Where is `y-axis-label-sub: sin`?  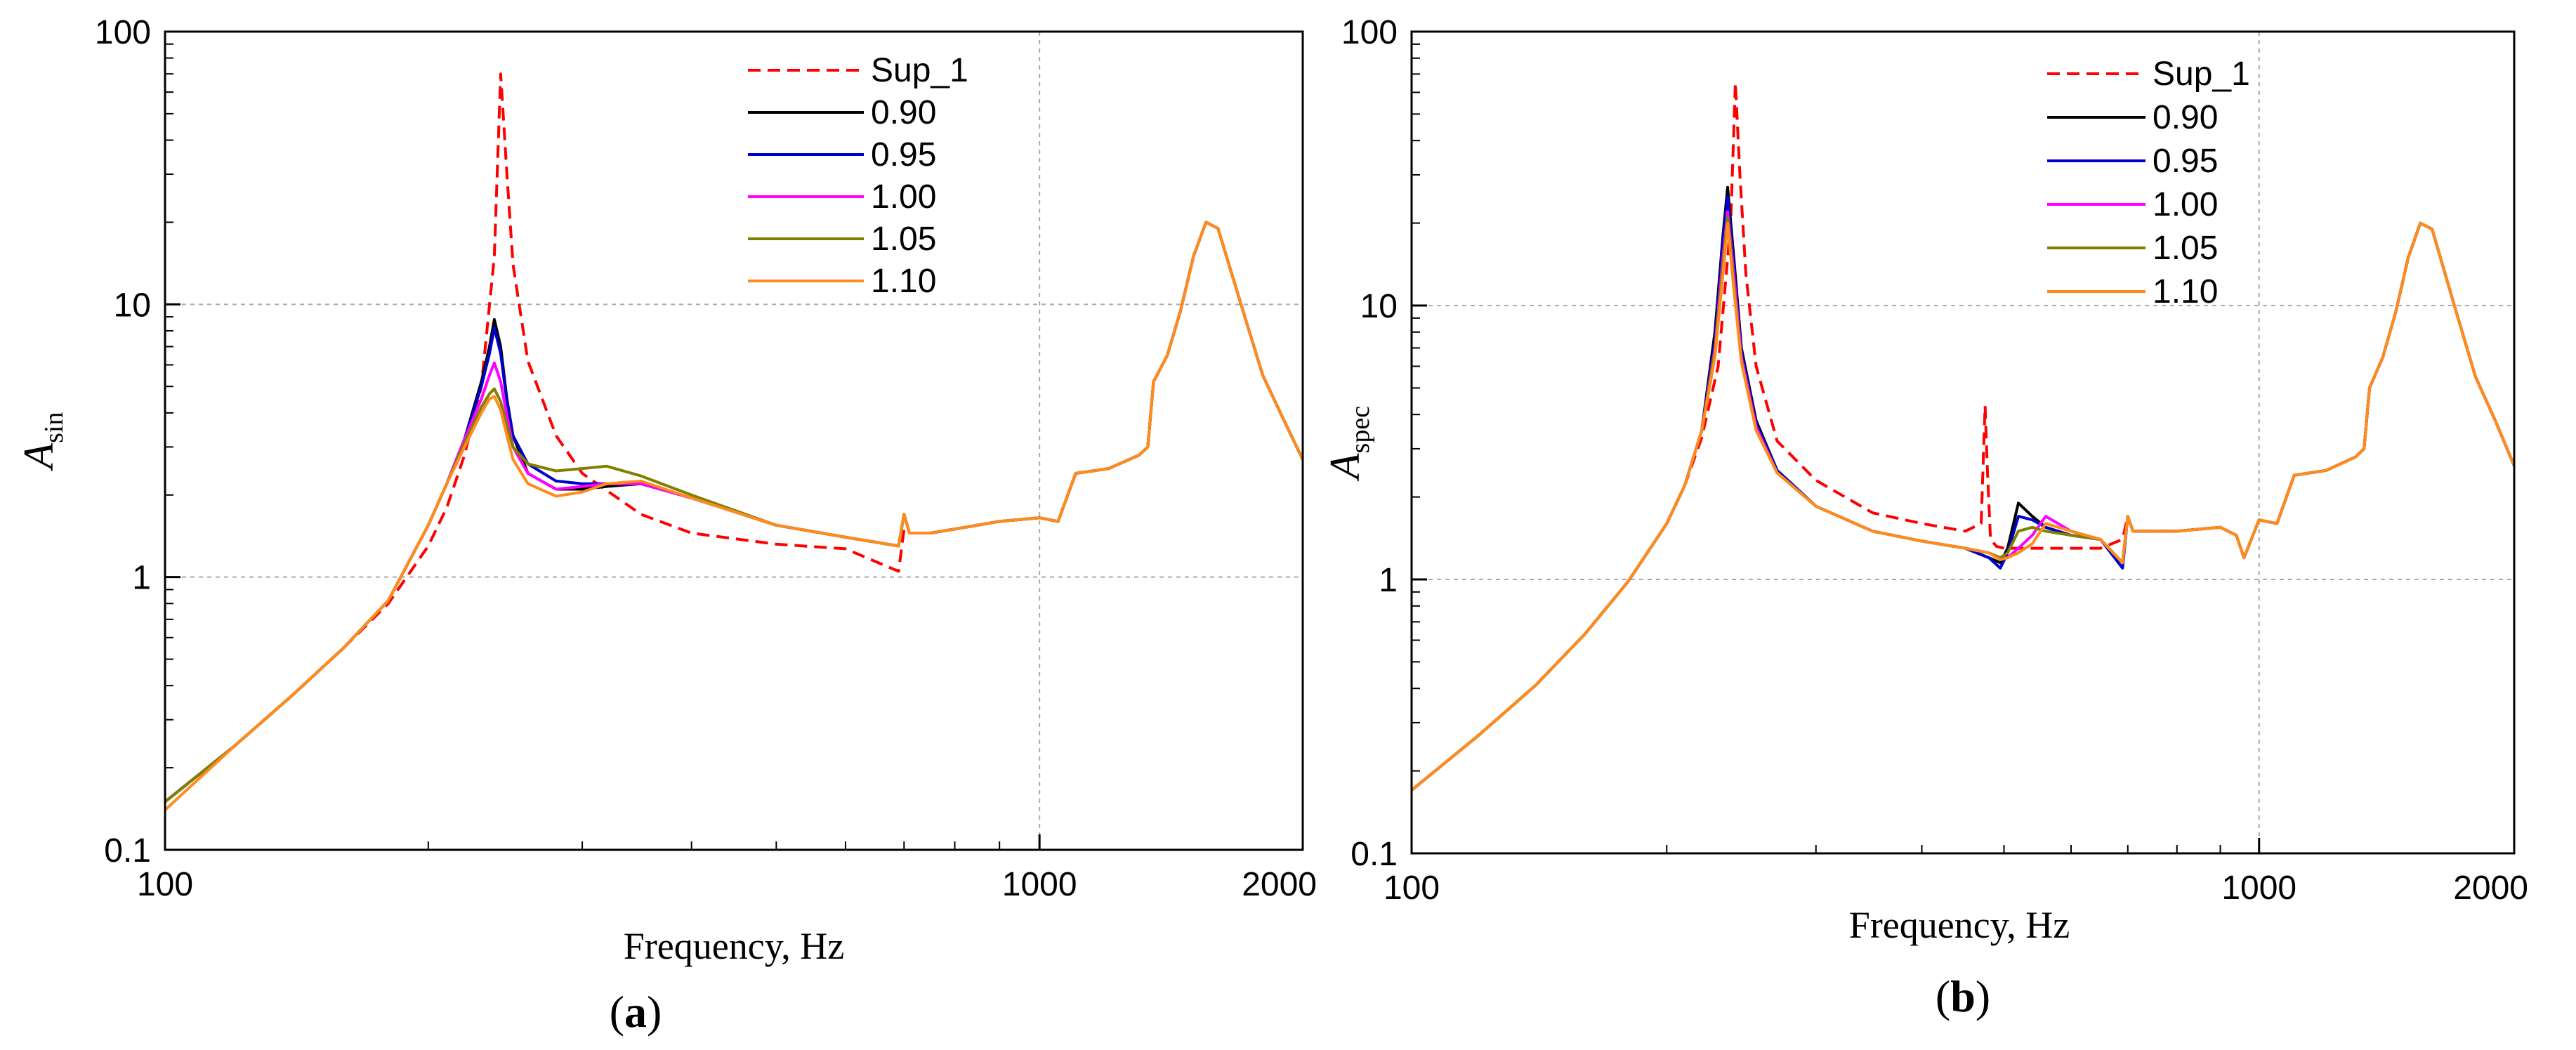 y-axis-label-sub: sin is located at coordinates (54, 427).